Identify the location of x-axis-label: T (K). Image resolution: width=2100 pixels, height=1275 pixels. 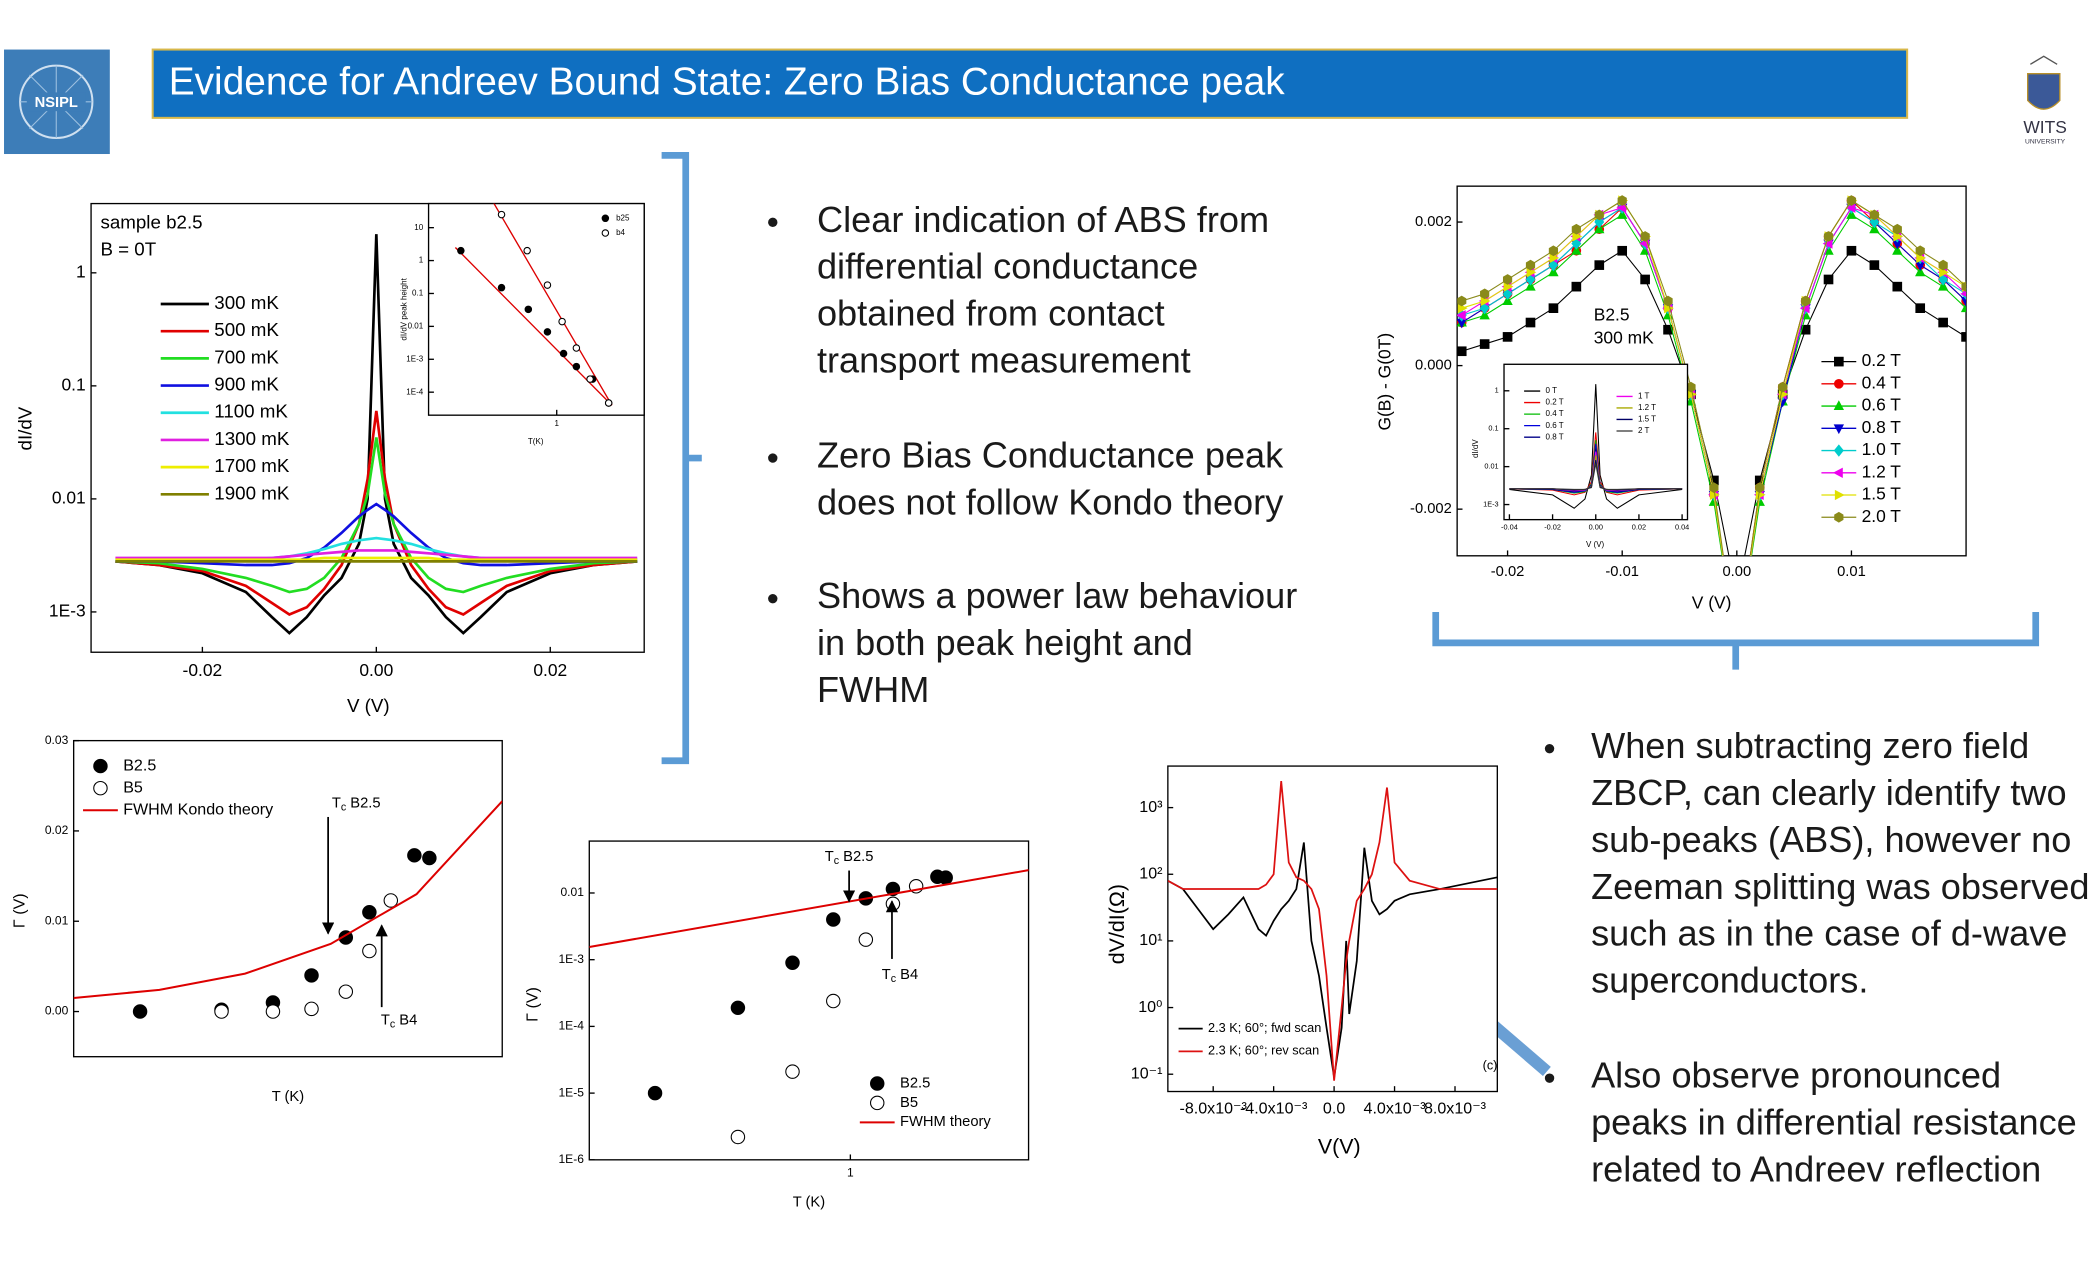
(809, 1203).